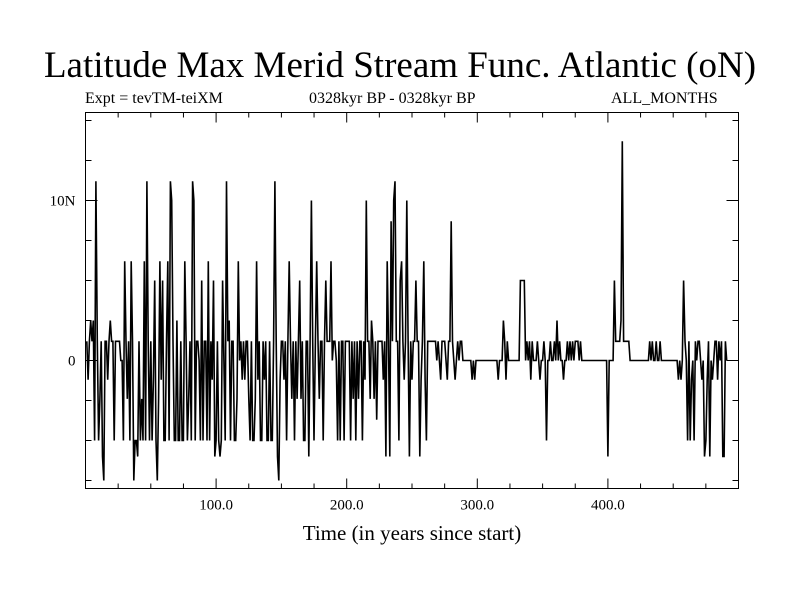  I want to click on period-label: 0328kyr BP - 0328kyr BP, so click(392, 98).